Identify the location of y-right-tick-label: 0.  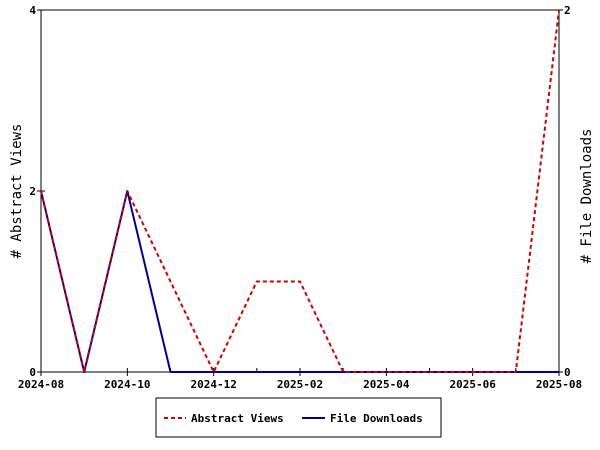
(567, 372).